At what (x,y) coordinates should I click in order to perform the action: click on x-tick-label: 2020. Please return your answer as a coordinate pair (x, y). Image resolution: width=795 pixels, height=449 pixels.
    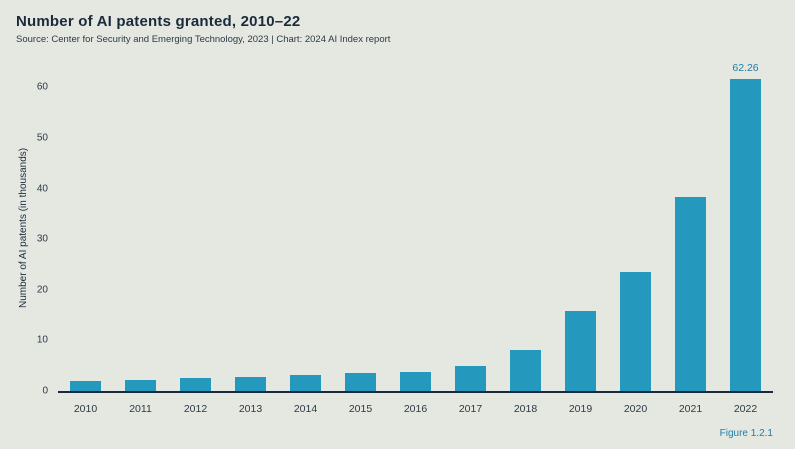
    Looking at the image, I should click on (635, 409).